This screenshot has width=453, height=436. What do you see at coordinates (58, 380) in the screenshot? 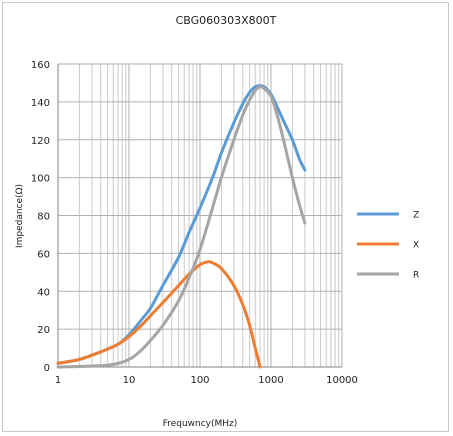
I see `x-tick-label: 1` at bounding box center [58, 380].